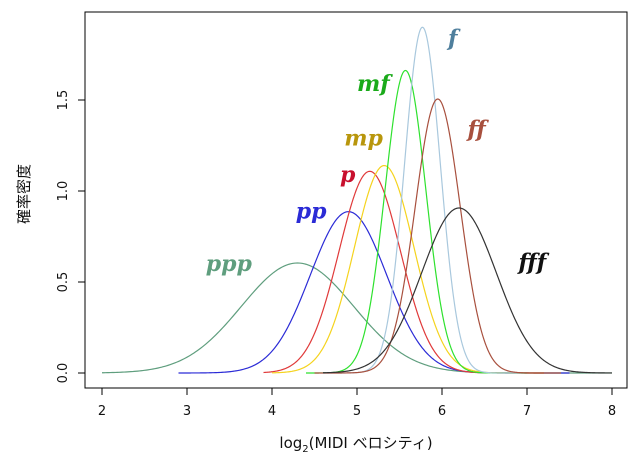 The image size is (634, 461). What do you see at coordinates (71, 237) in the screenshot?
I see `y-axis: 0.0 0.5 1.0 1.5` at bounding box center [71, 237].